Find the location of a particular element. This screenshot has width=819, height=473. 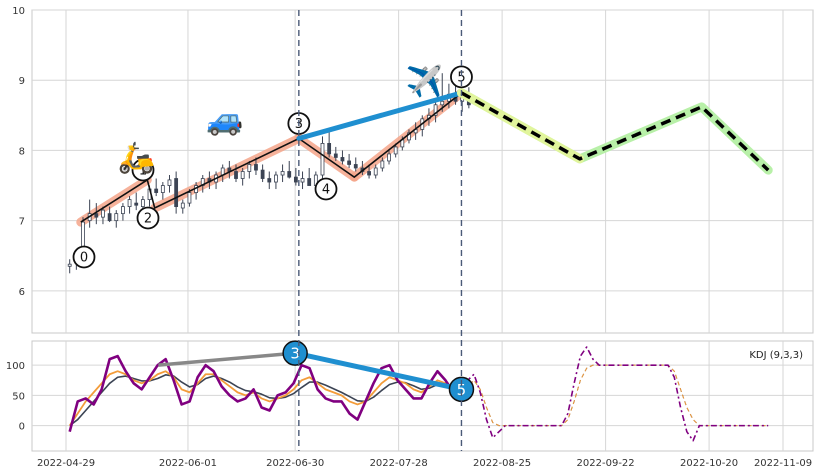

kdj-overlay: 35 is located at coordinates (316, 371).